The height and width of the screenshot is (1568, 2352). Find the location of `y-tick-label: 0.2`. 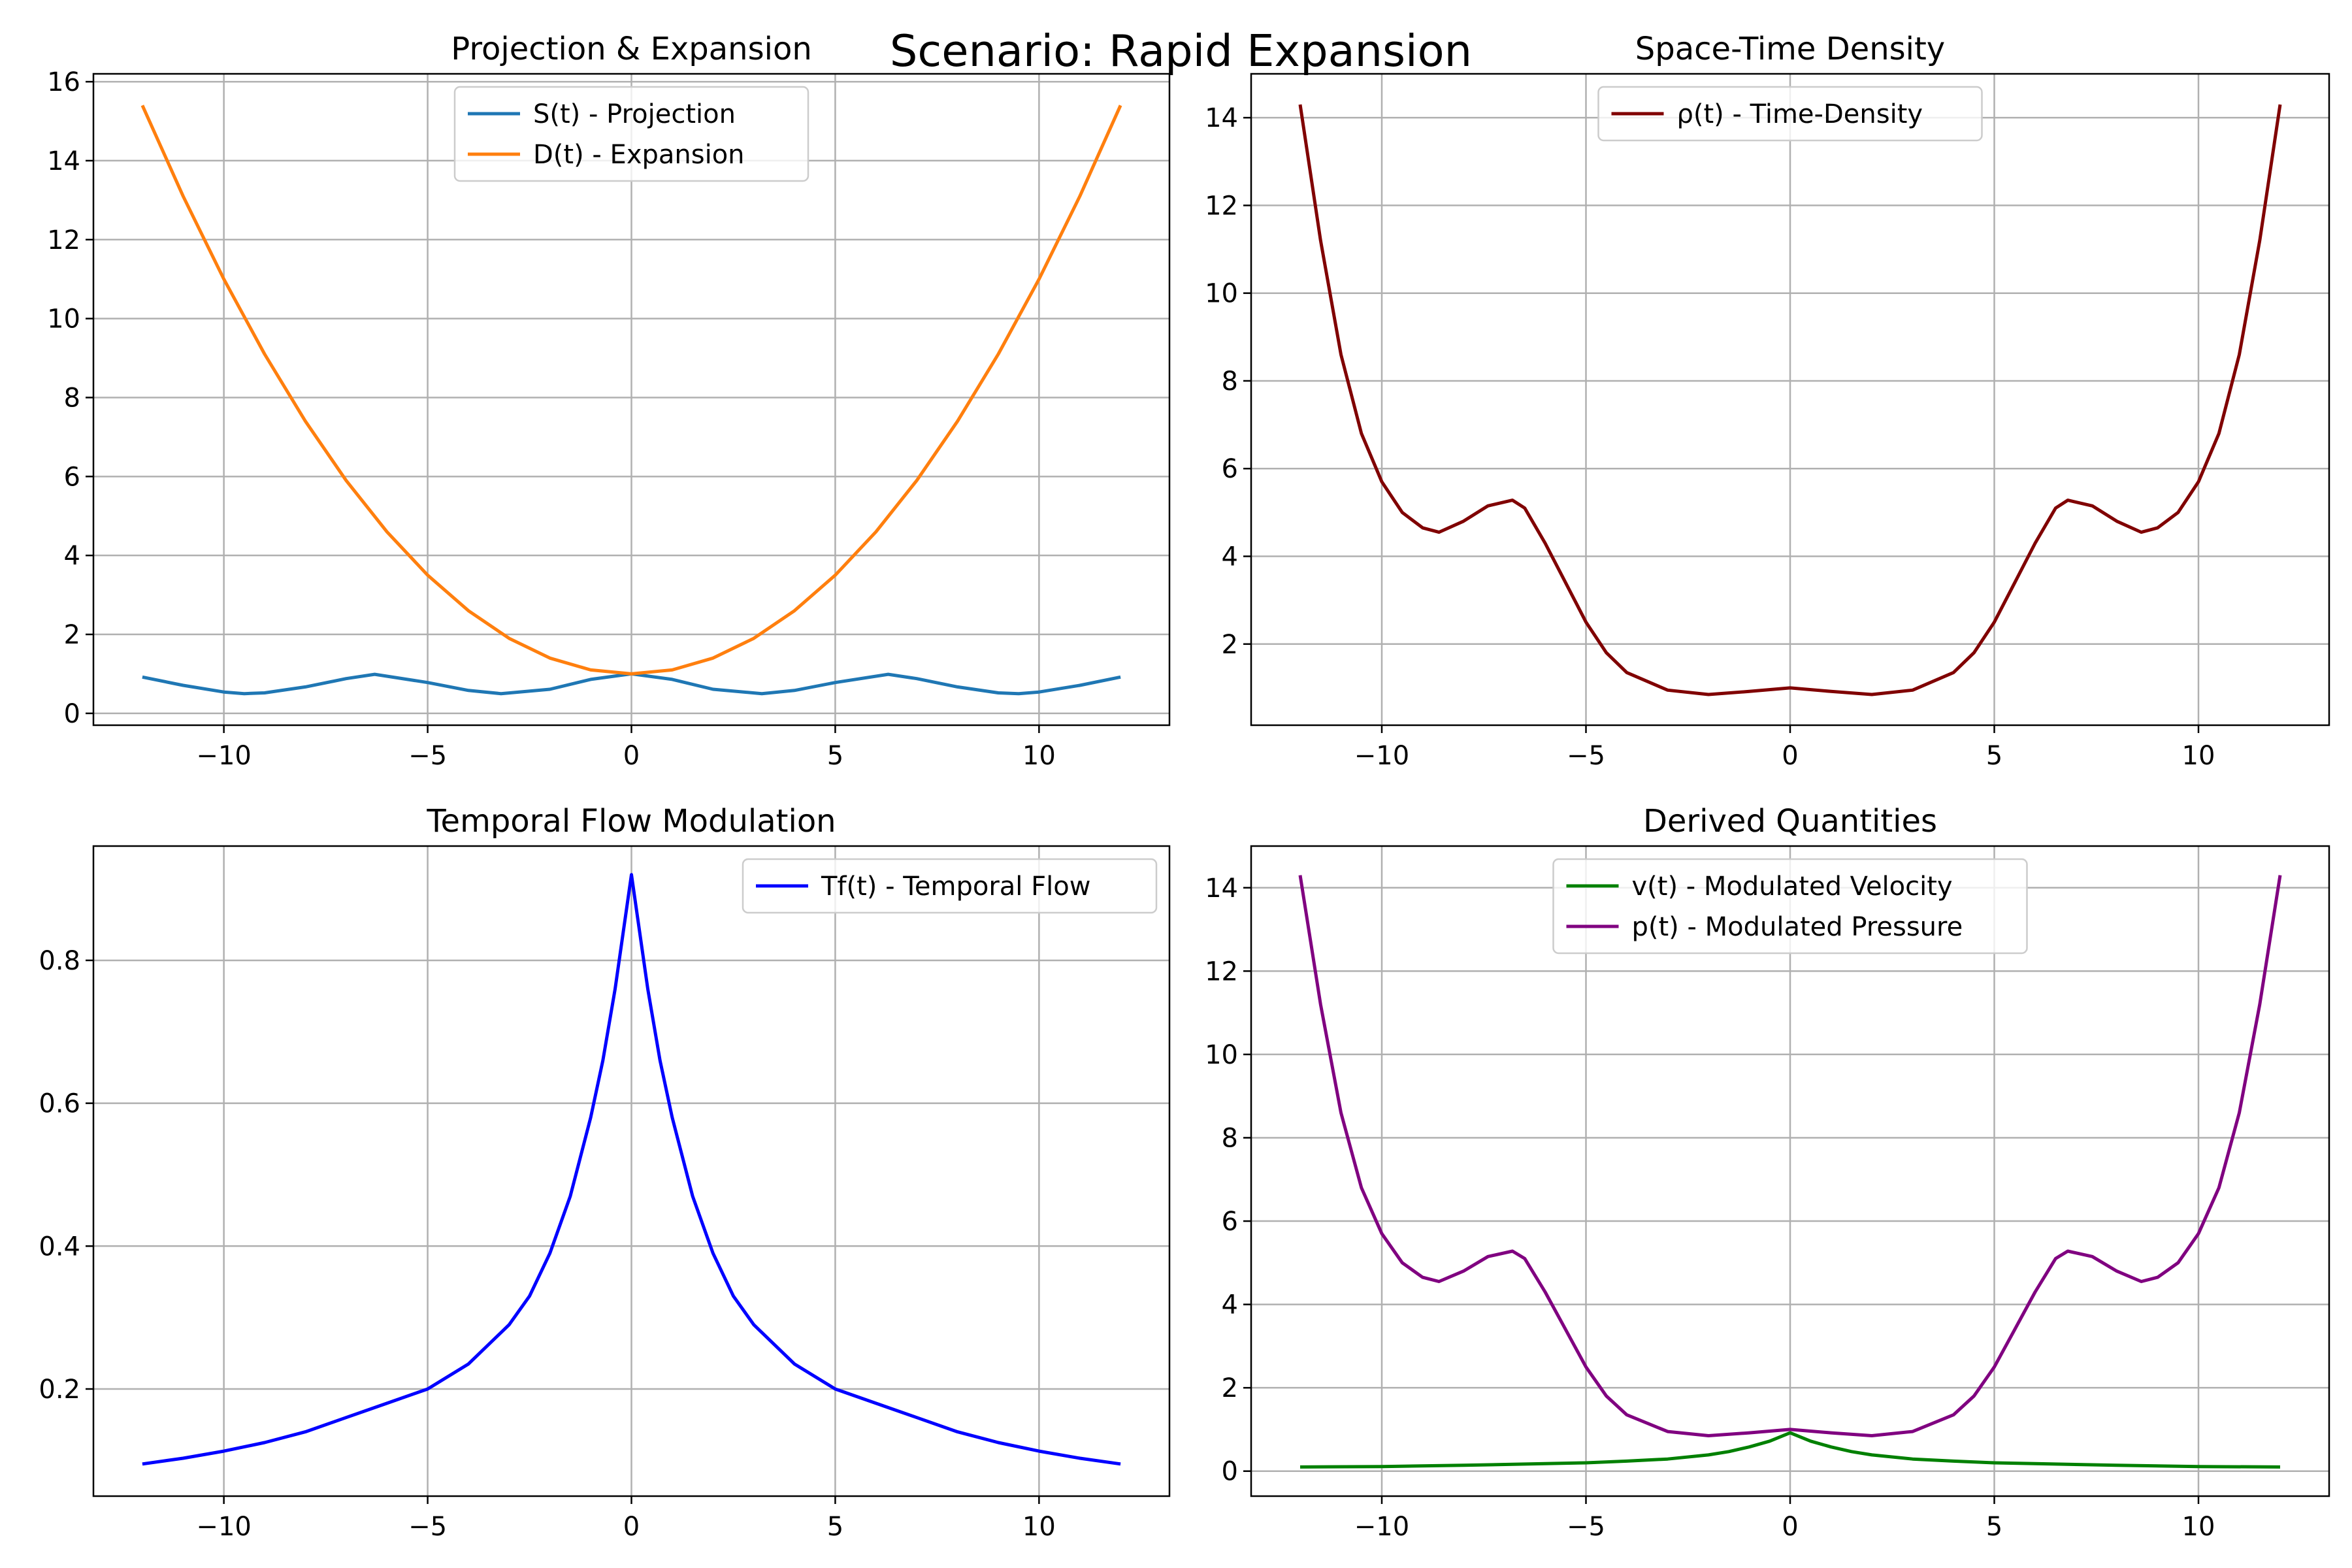

y-tick-label: 0.2 is located at coordinates (59, 1390).